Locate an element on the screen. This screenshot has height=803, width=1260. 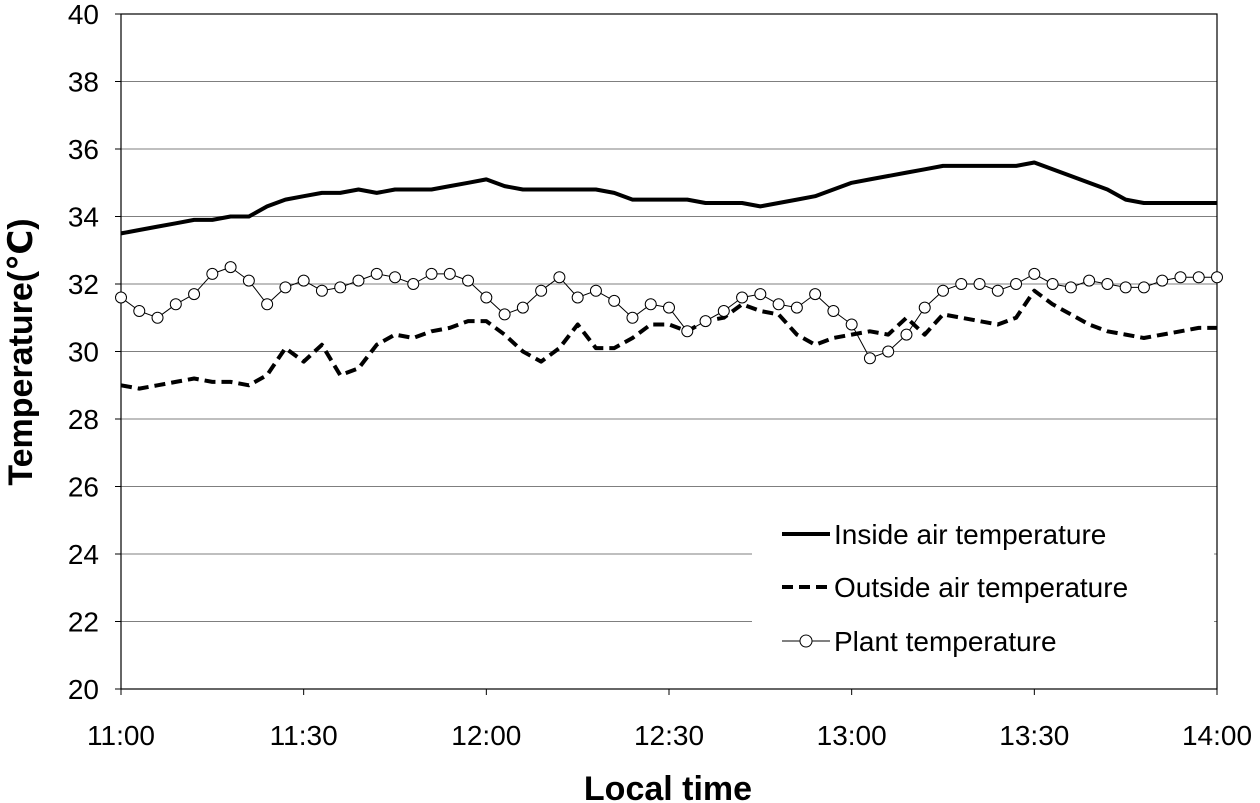
x-tick-label-12:30: 12:30 is located at coordinates (669, 735).